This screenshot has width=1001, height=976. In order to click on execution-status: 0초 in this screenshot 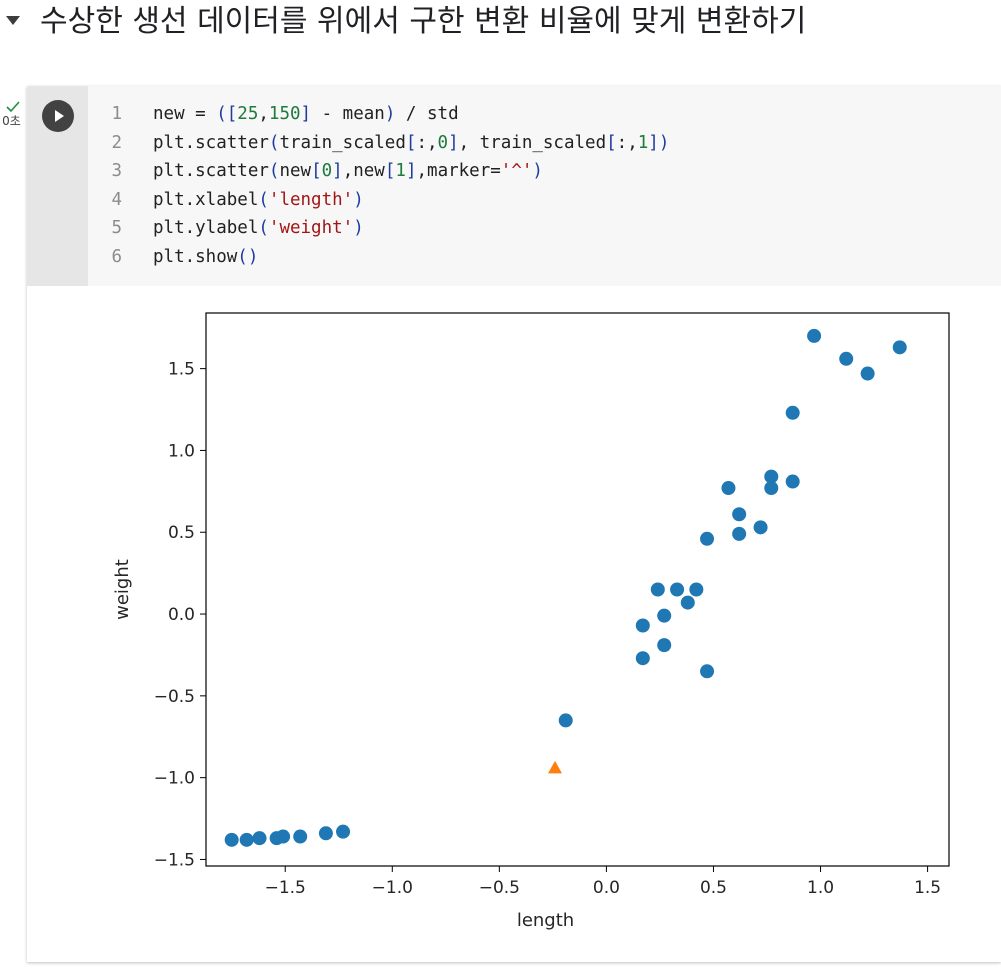, I will do `click(13, 114)`.